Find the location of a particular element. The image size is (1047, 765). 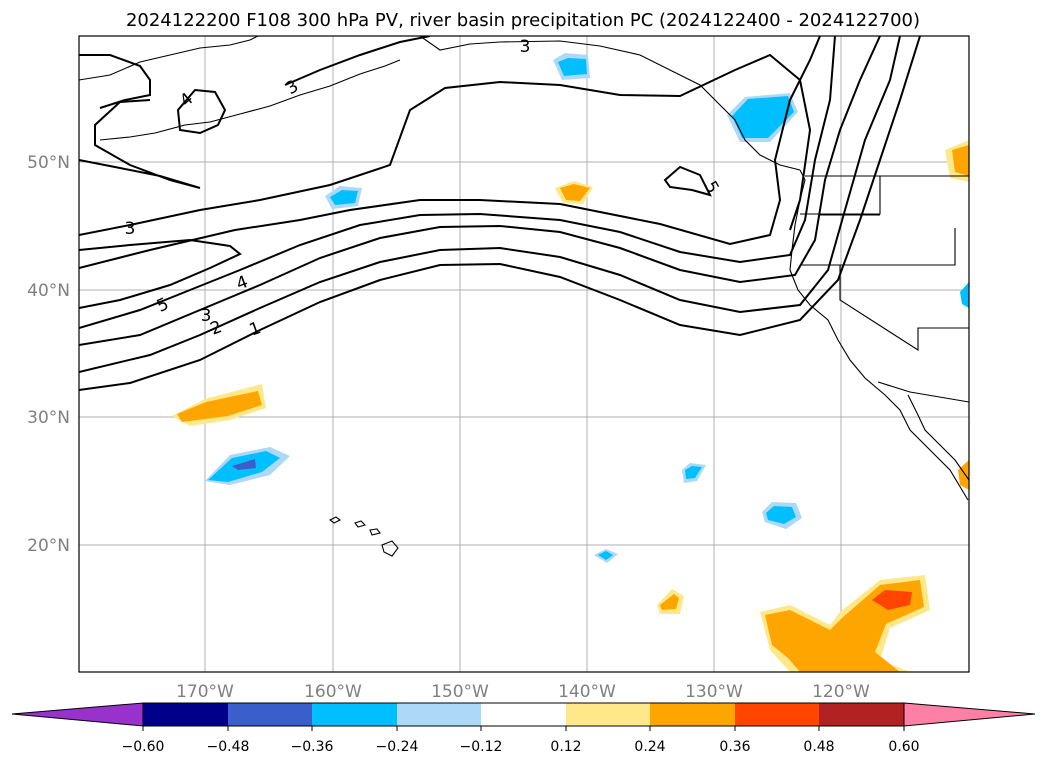

lat-label: 20°N is located at coordinates (48, 546).